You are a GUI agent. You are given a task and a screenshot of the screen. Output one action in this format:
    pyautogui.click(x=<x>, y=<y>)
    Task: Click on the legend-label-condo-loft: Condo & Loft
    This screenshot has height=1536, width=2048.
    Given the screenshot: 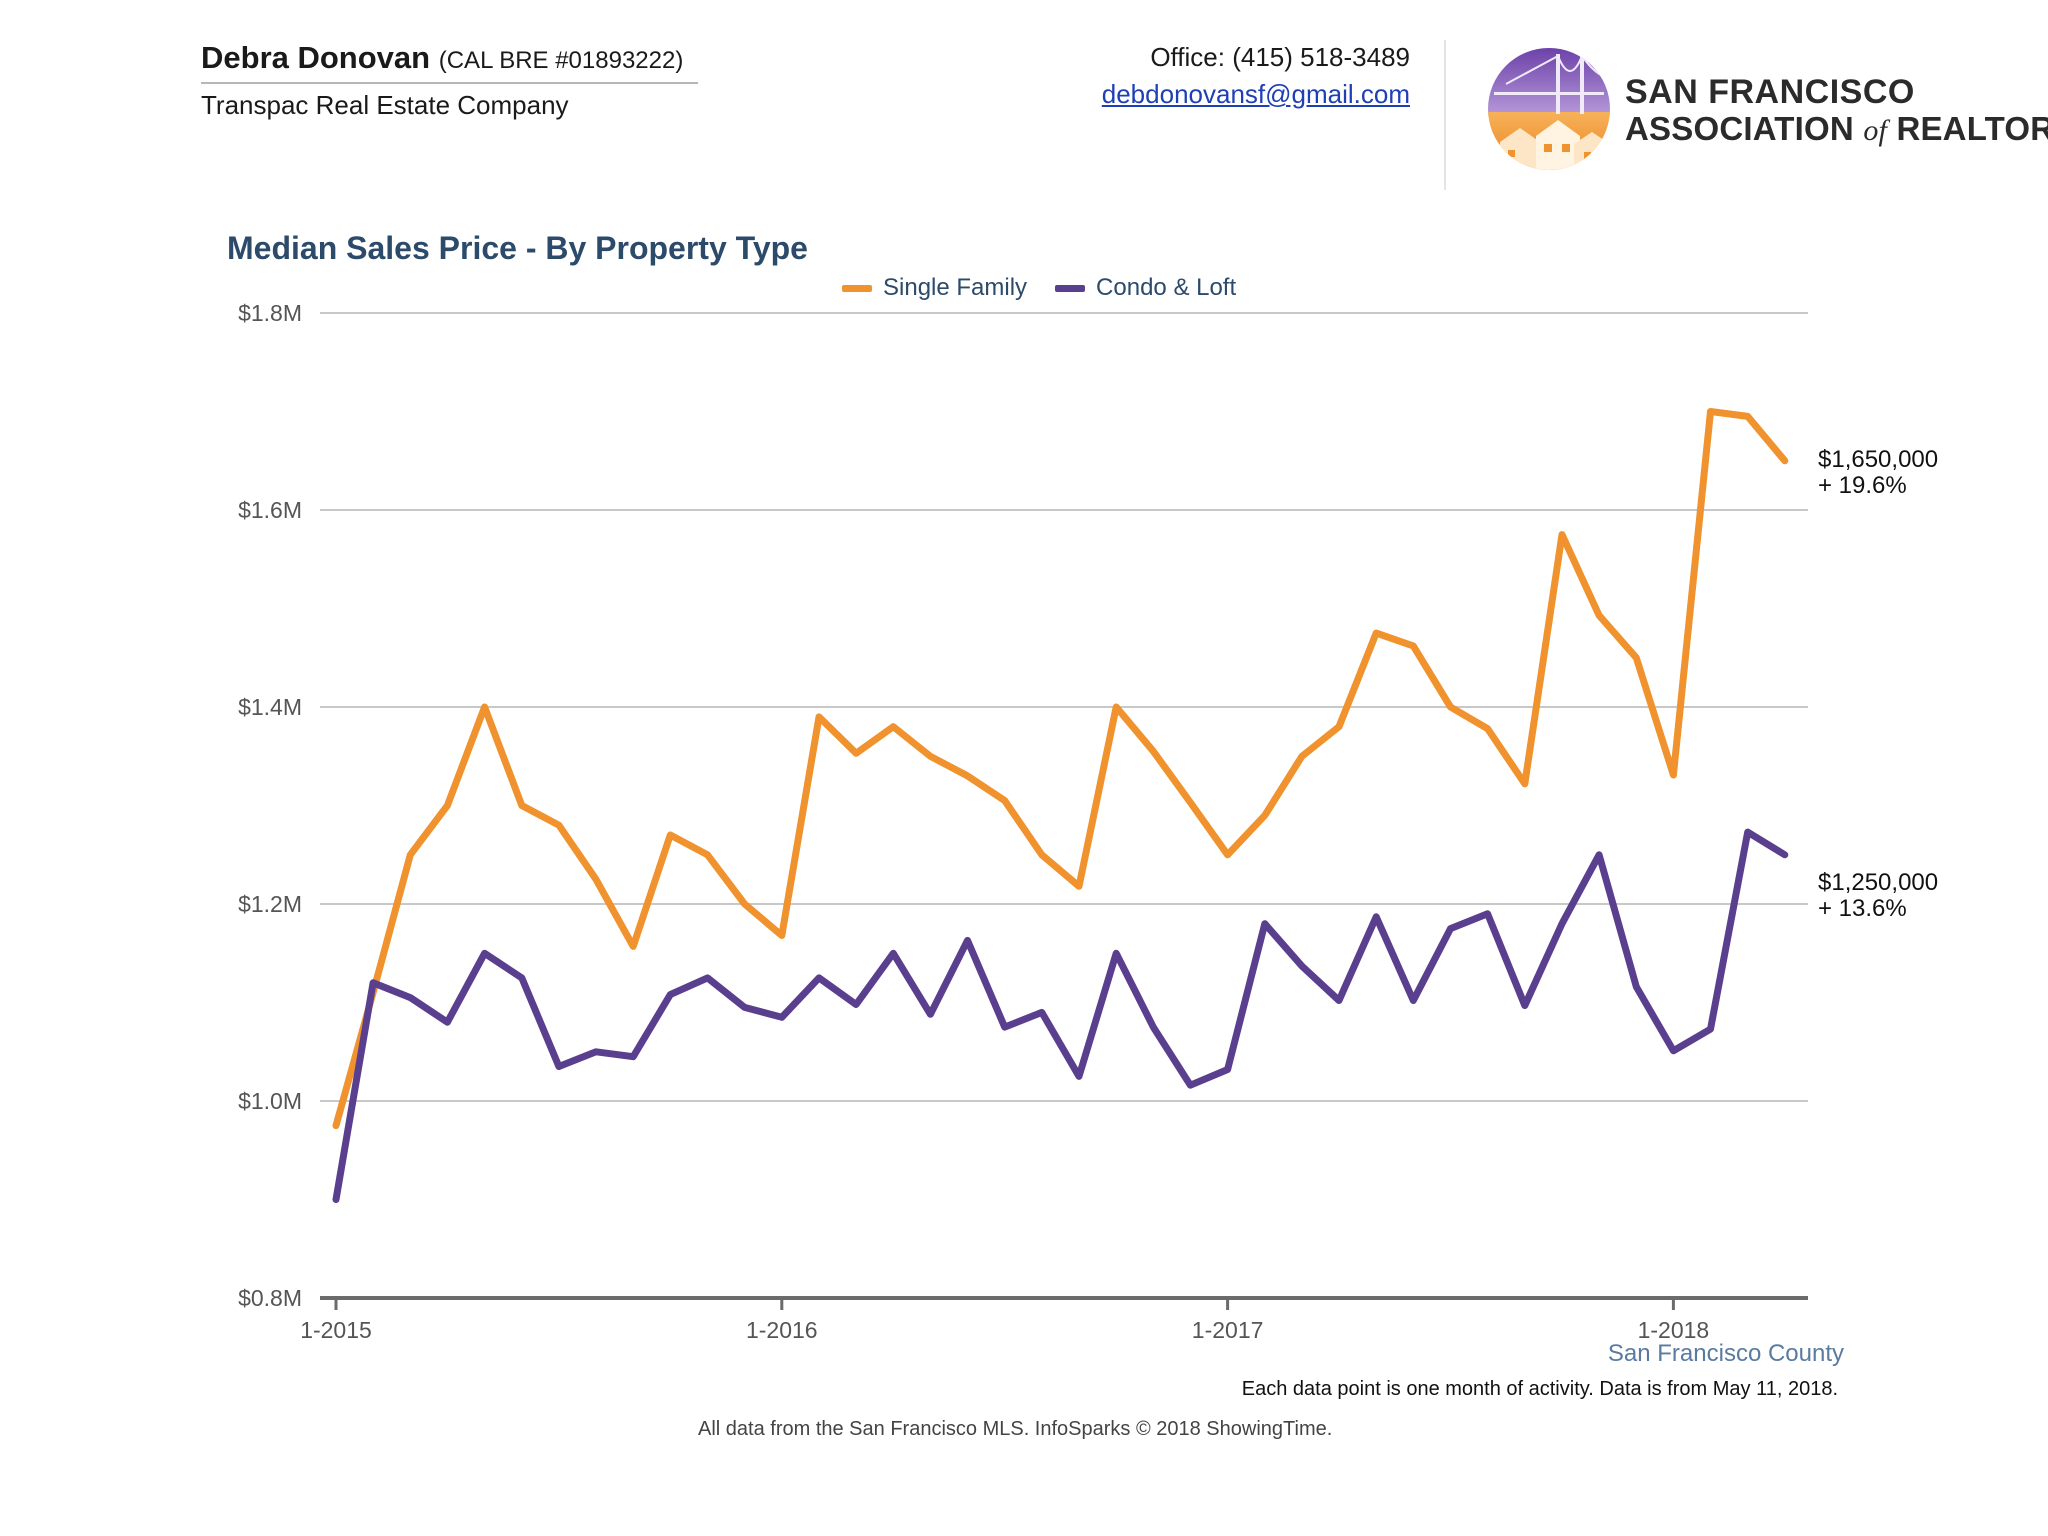 What is the action you would take?
    pyautogui.click(x=1166, y=287)
    